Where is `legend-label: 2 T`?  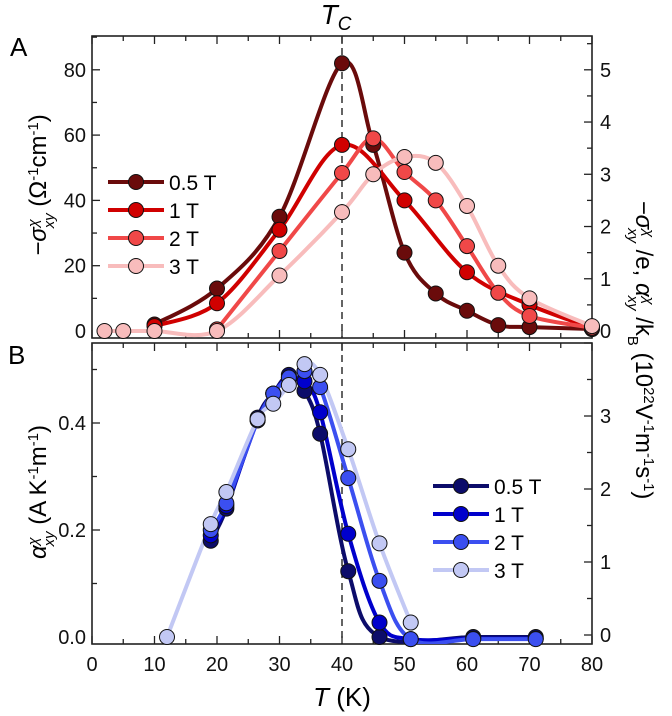
legend-label: 2 T is located at coordinates (184, 239).